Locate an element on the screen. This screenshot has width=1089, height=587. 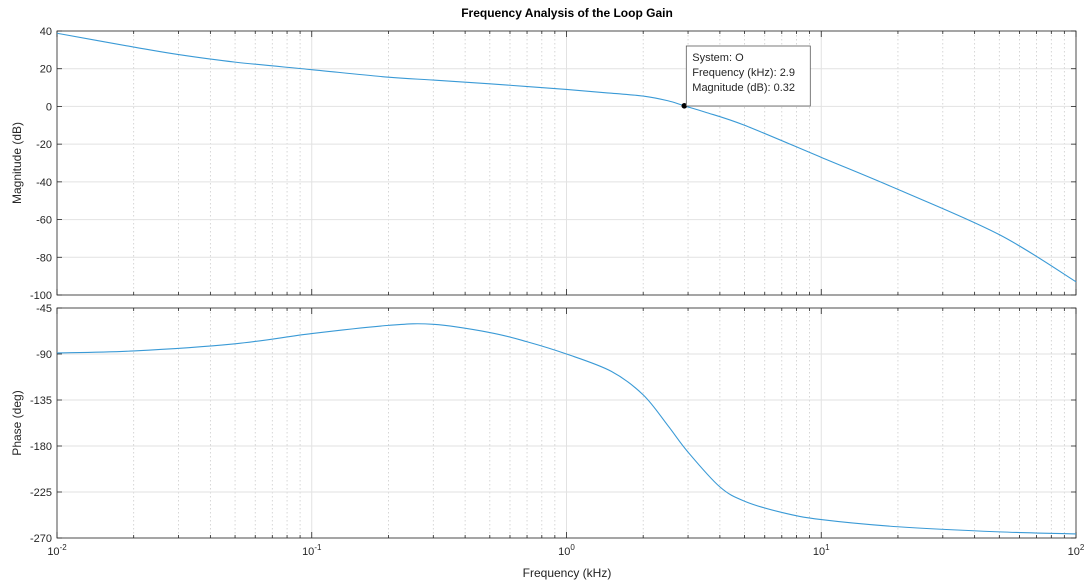
mag-y-tick-label: -20 is located at coordinates (44, 145).